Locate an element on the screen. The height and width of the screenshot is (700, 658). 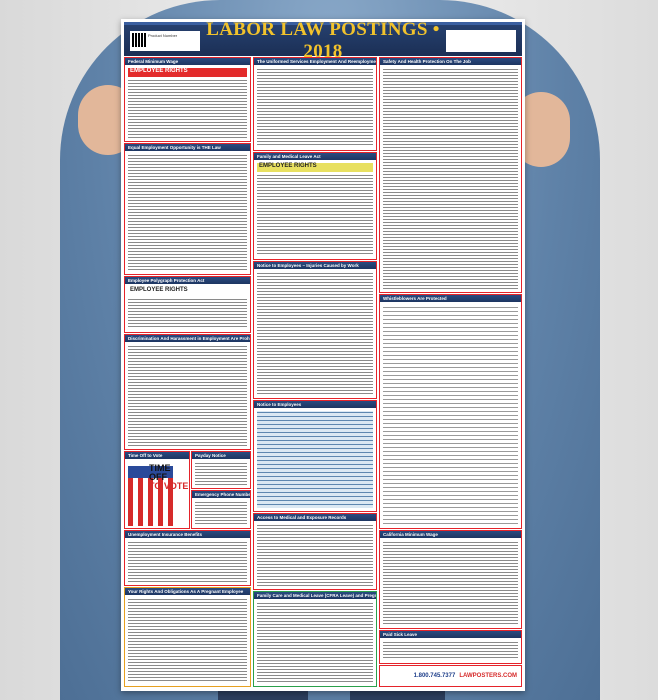
vote-line2: TO VOTE is located at coordinates (169, 486).